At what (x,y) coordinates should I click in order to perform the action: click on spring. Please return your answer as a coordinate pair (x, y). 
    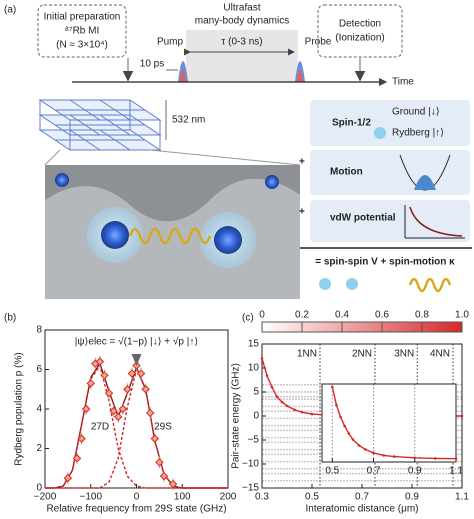
    Looking at the image, I should click on (170, 236).